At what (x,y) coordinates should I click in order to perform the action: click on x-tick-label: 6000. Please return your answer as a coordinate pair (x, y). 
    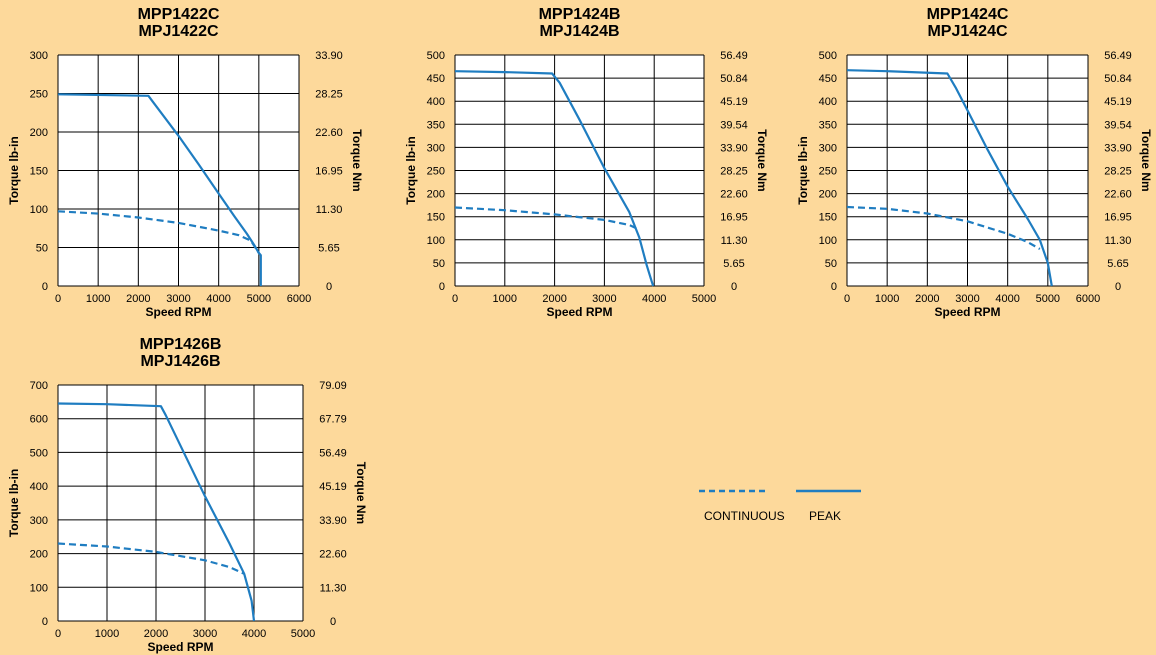
    Looking at the image, I should click on (299, 299).